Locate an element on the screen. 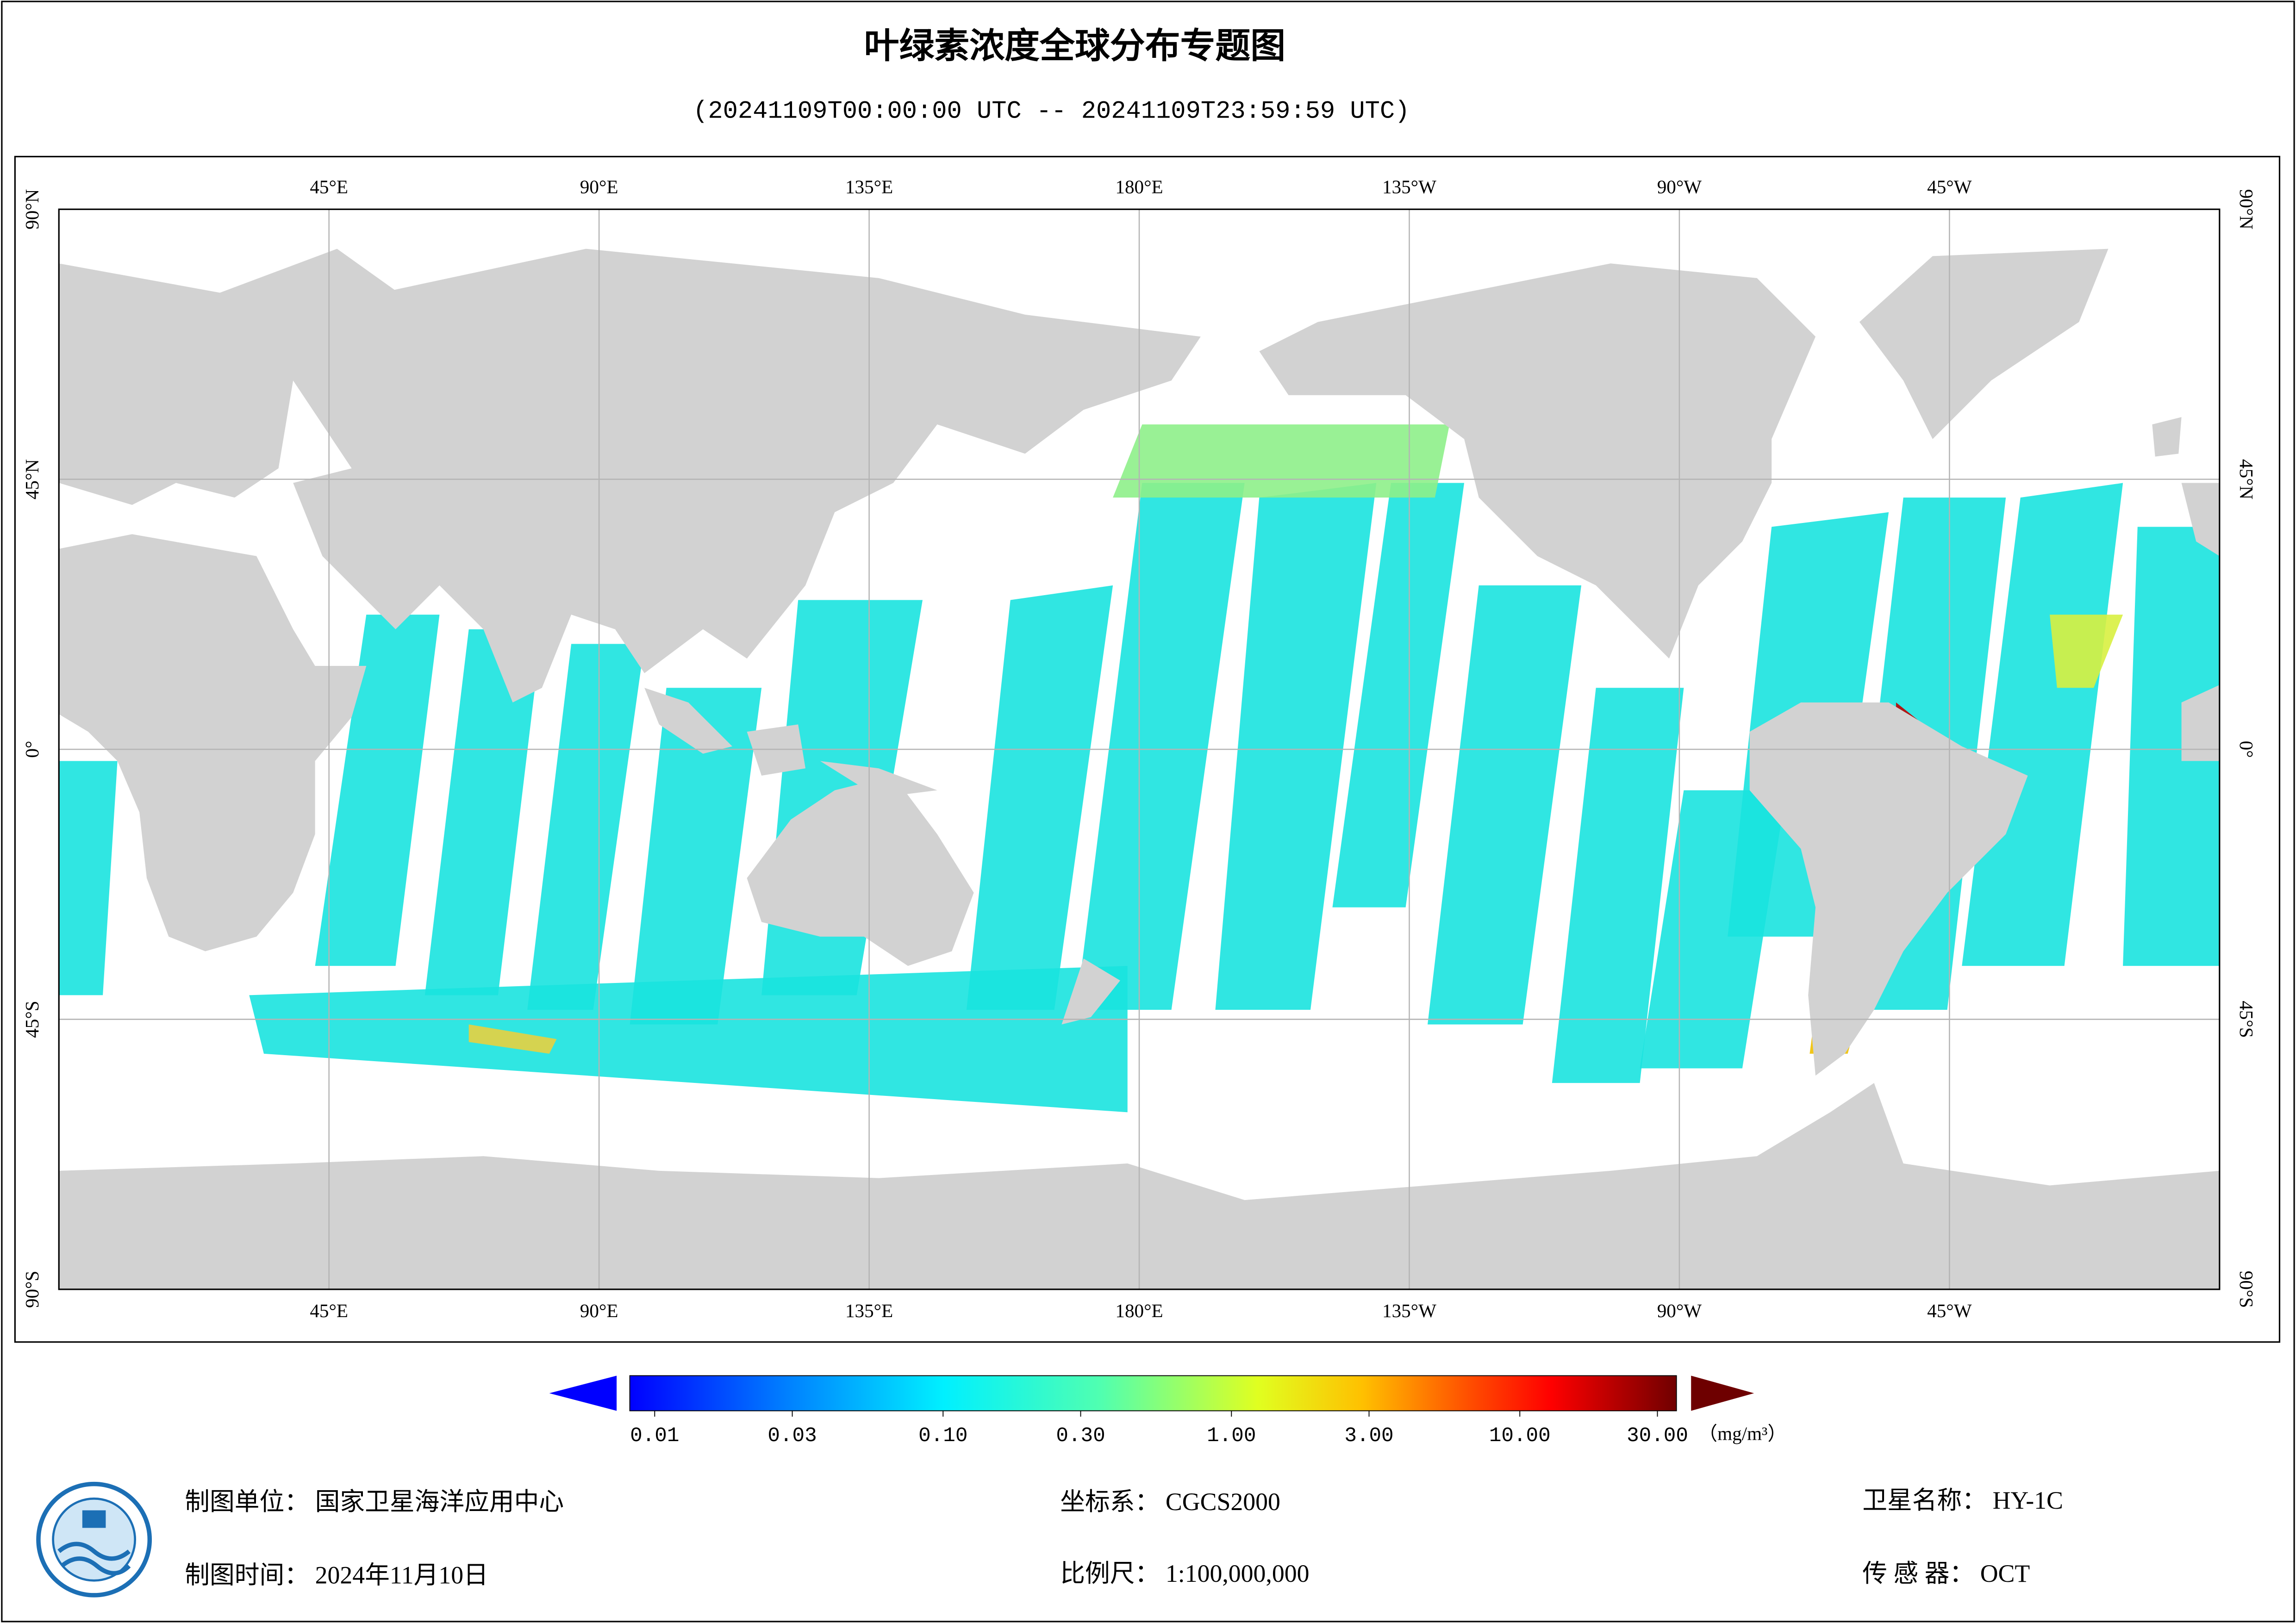 Image resolution: width=2296 pixels, height=1623 pixels. lon-label-top: 135°E is located at coordinates (869, 186).